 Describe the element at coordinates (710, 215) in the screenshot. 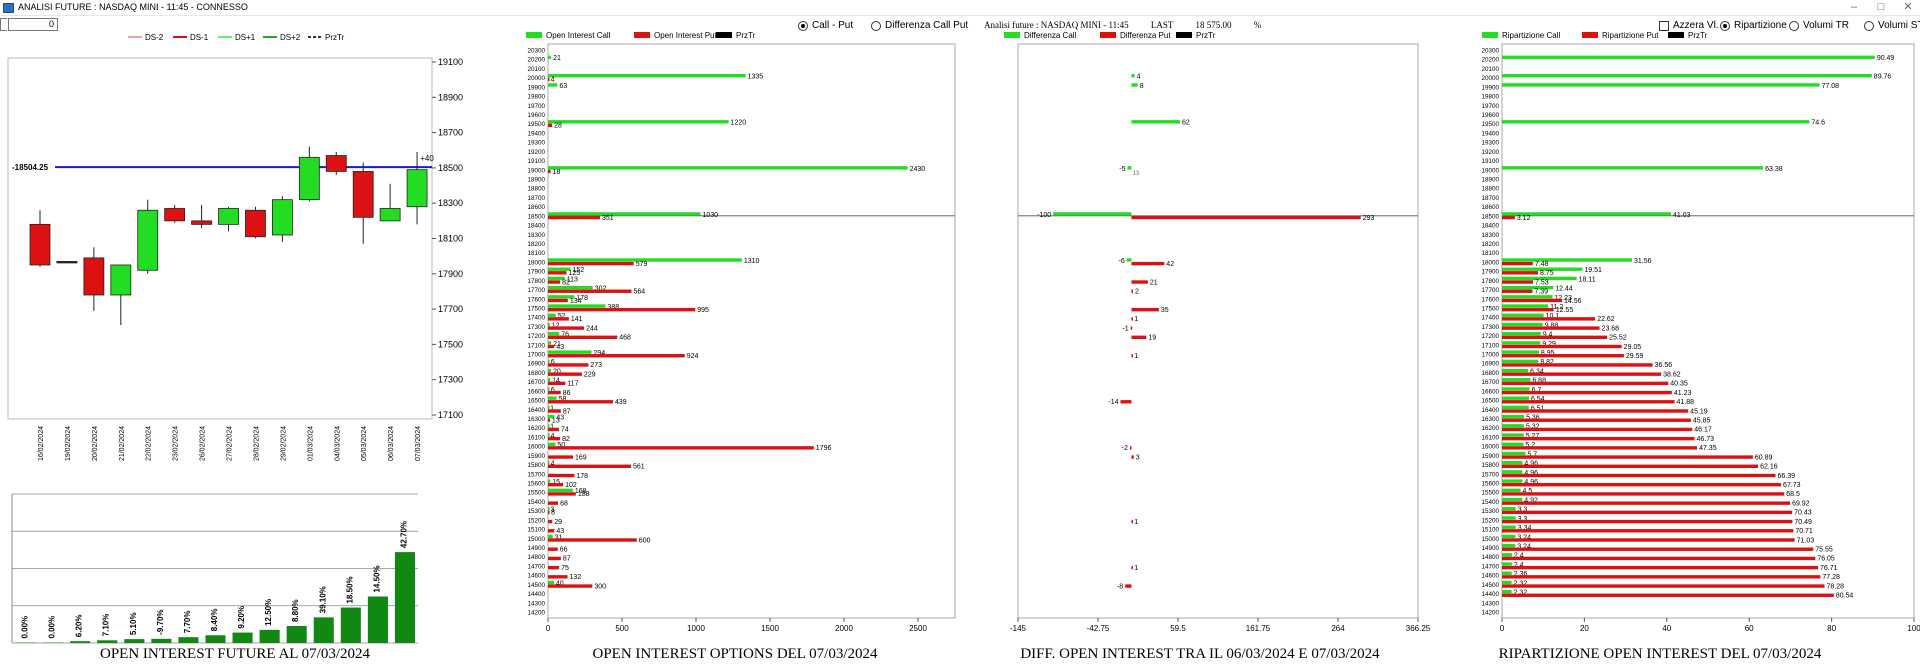

I see `call-bar-label: 1030` at that location.